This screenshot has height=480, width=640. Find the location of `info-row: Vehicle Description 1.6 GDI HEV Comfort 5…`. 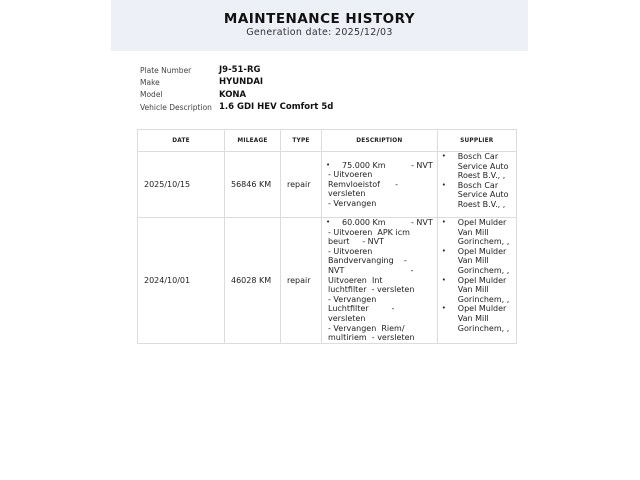

info-row: Vehicle Description 1.6 GDI HEV Comfort 5… is located at coordinates (236, 107).